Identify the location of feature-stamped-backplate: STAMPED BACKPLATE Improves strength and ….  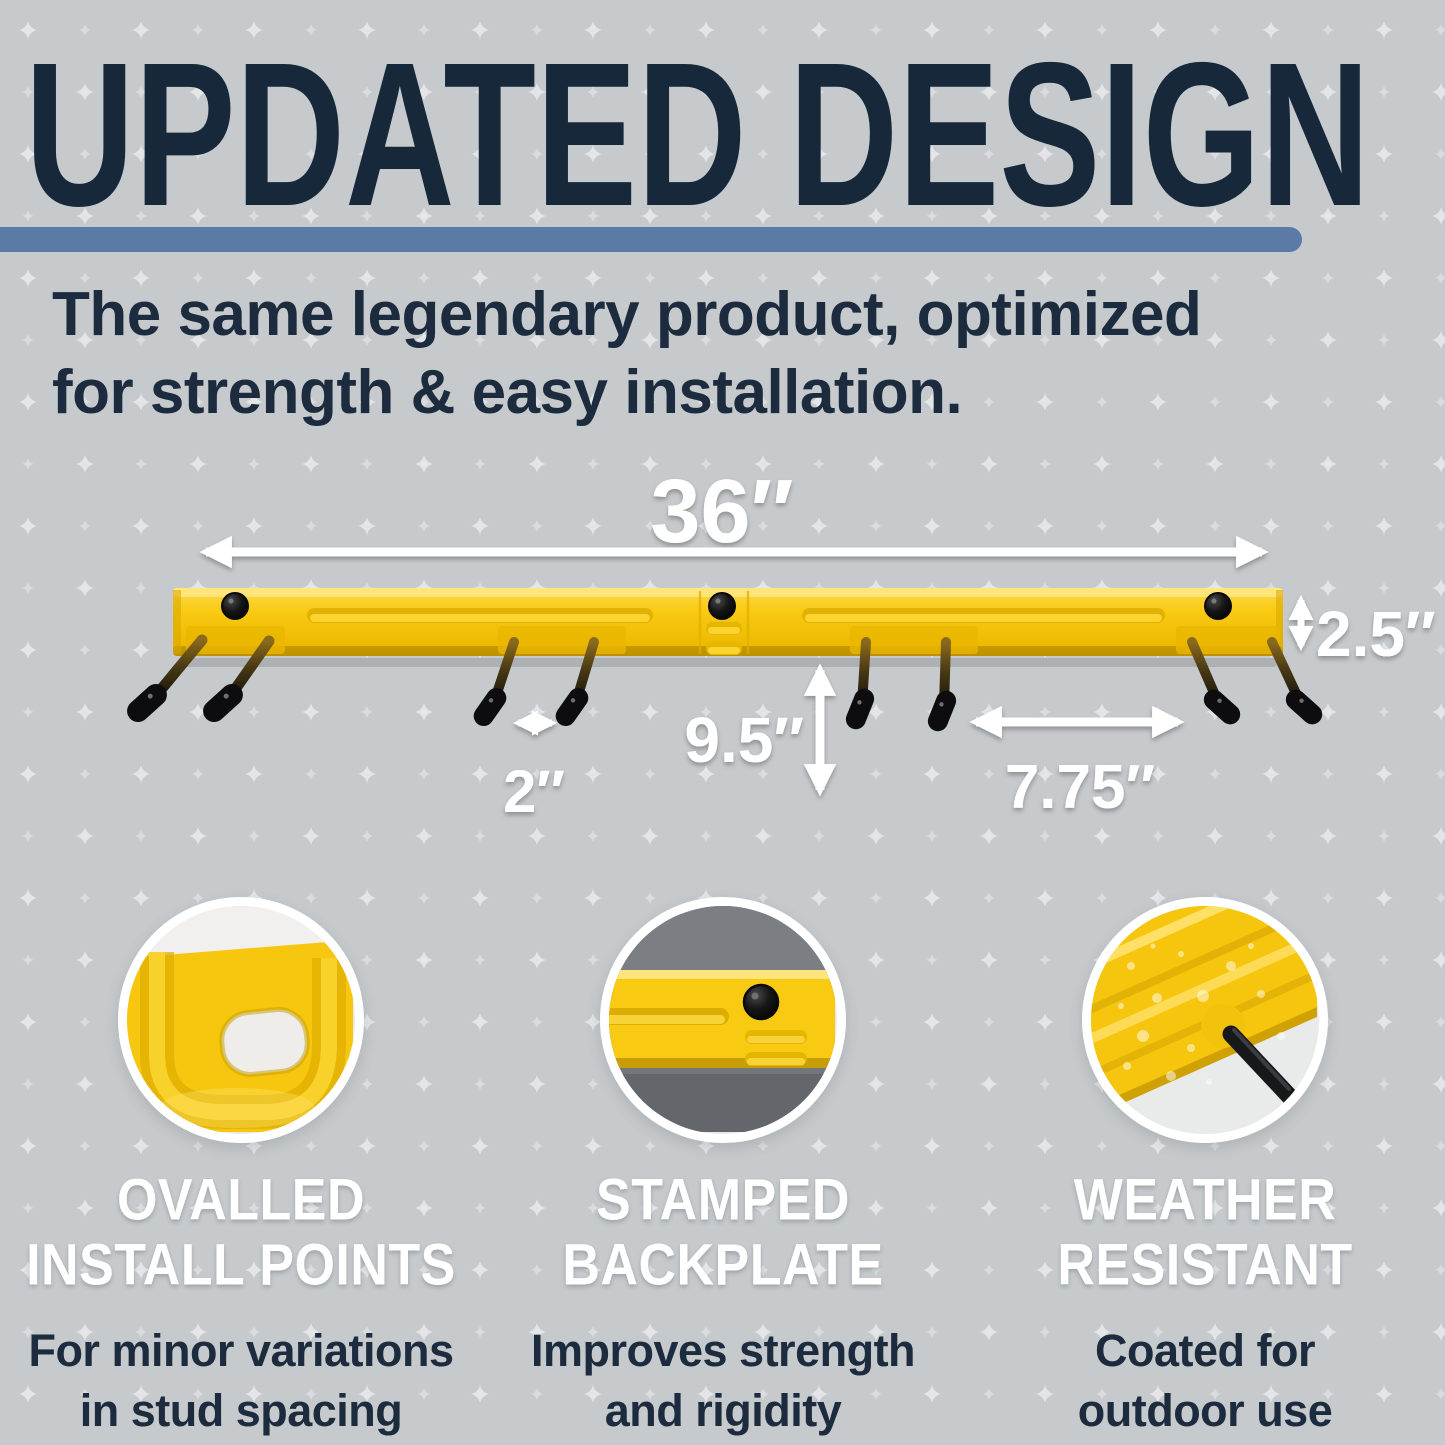
(723, 1169).